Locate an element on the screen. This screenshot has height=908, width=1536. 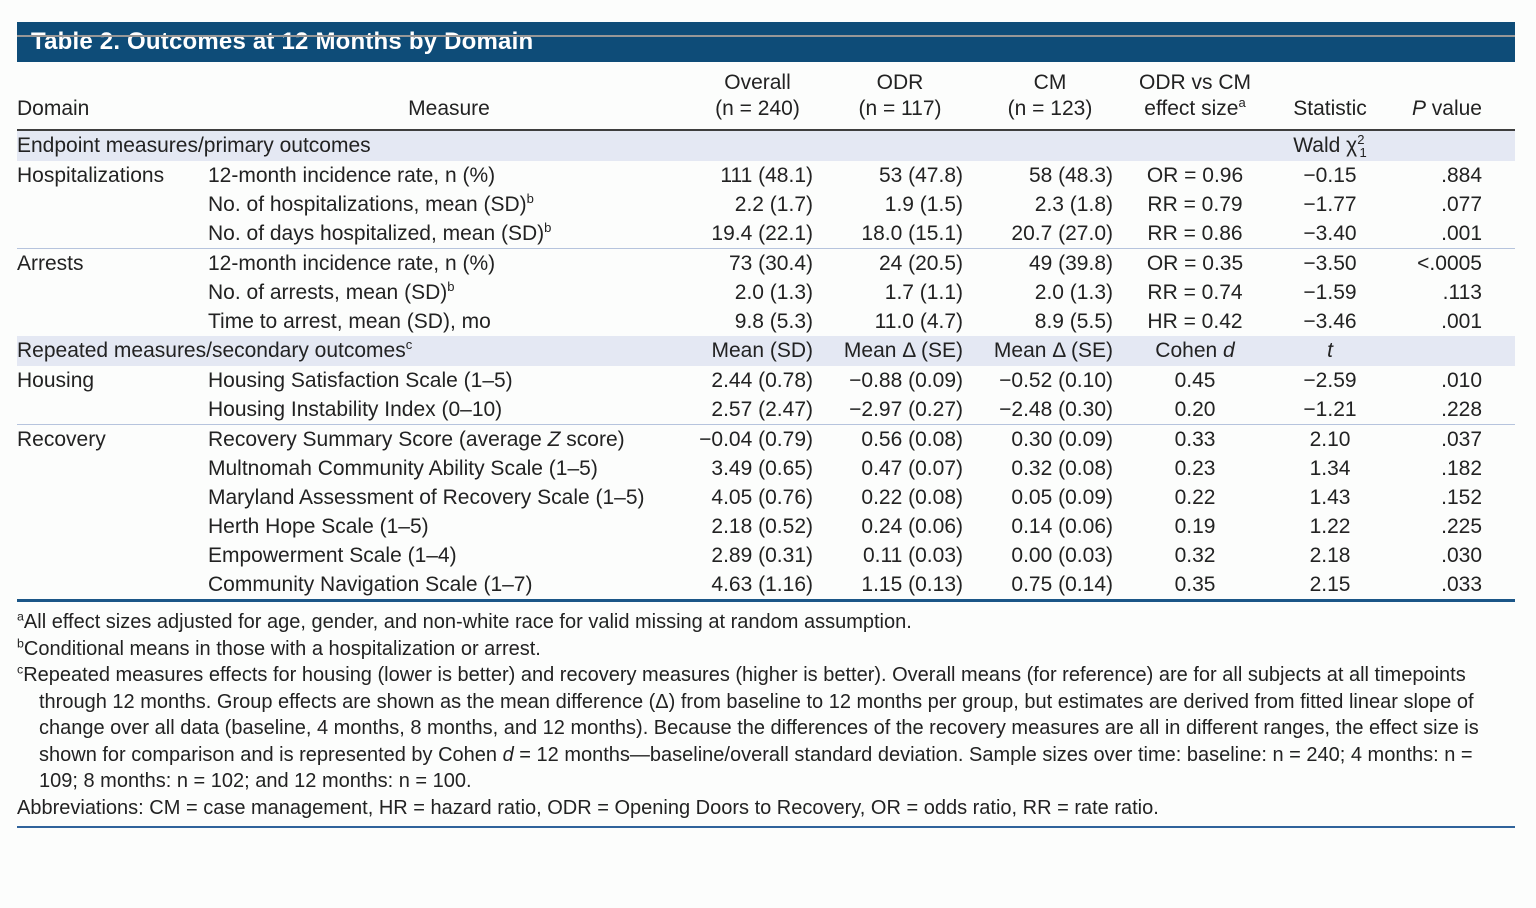
col-header-measure: Measure is located at coordinates (449, 108).